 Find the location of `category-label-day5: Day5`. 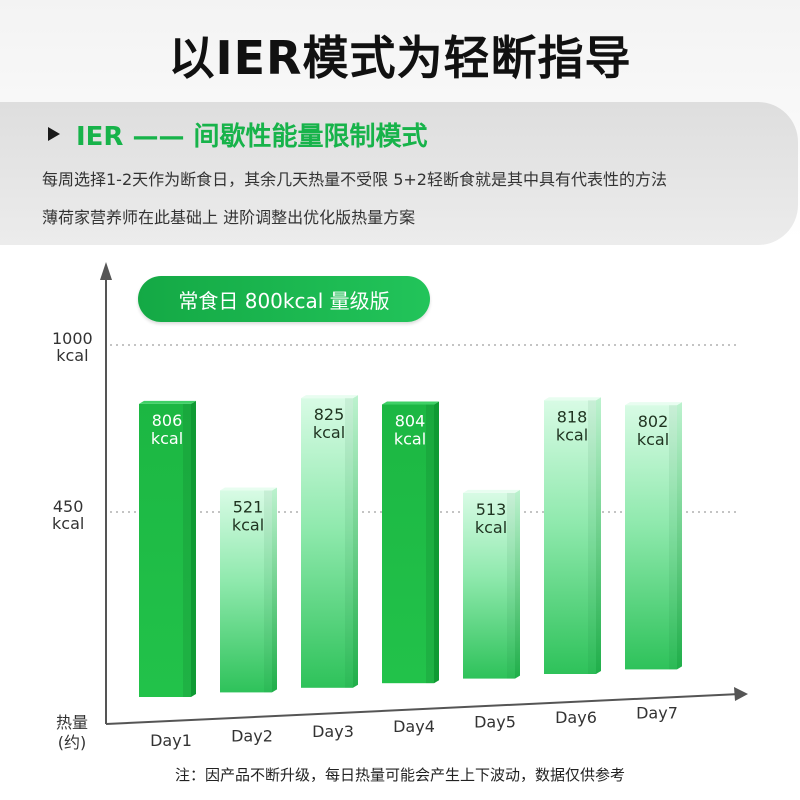

category-label-day5: Day5 is located at coordinates (495, 722).